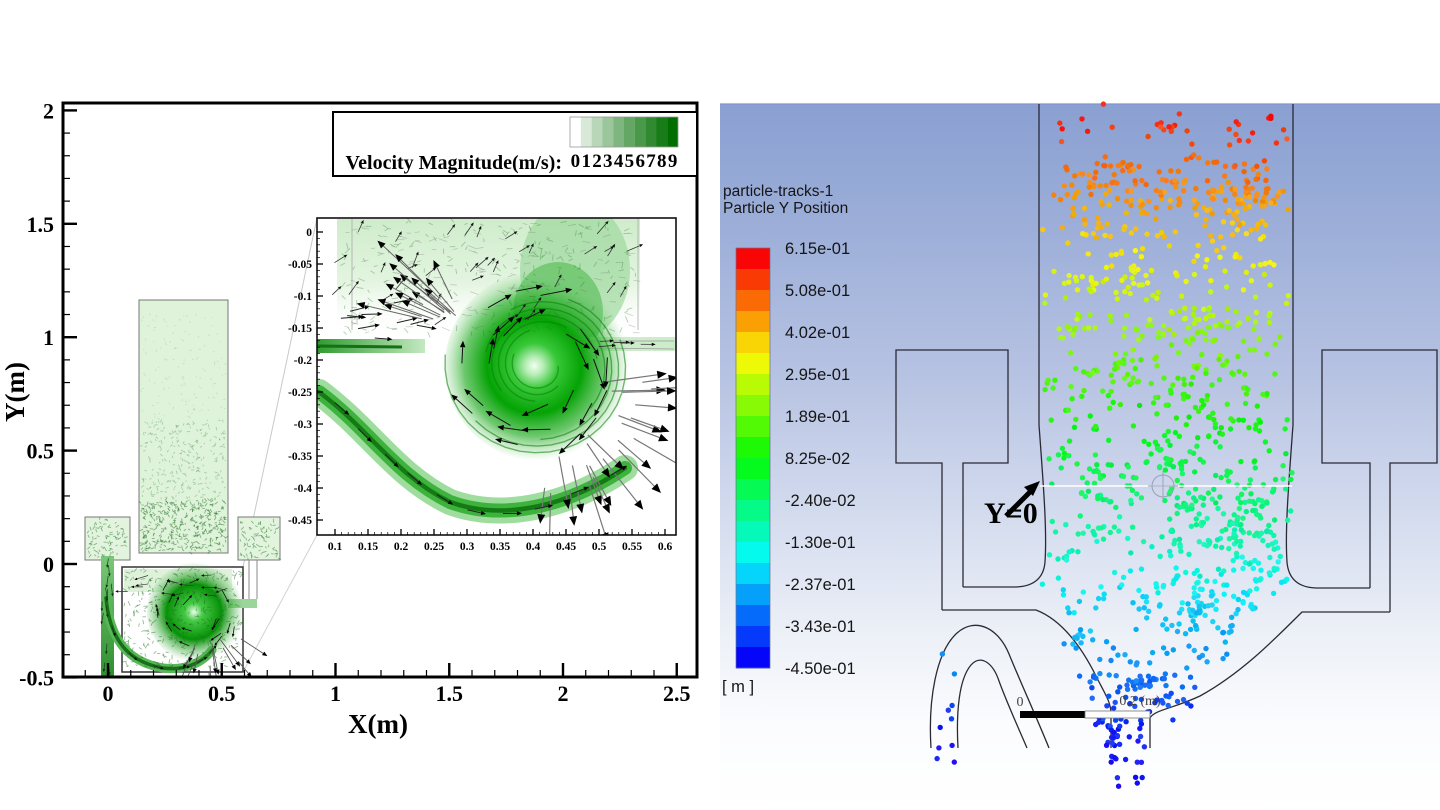 The height and width of the screenshot is (810, 1440). I want to click on main-plot-content, so click(183, 488).